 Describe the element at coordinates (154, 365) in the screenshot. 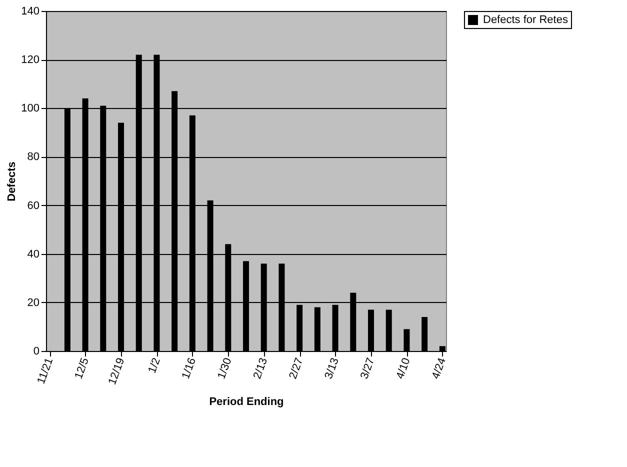

I see `x-tick-label: 1/2` at that location.